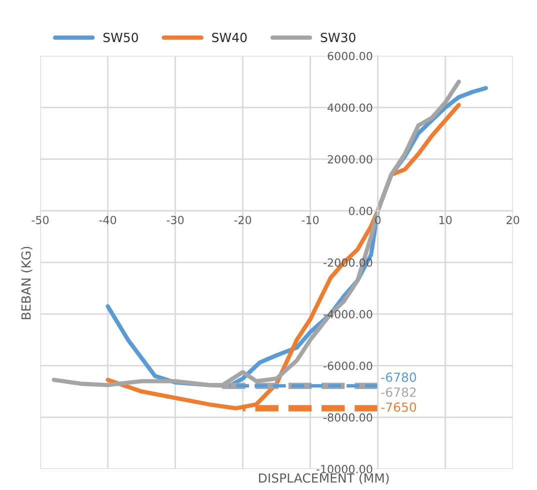 The width and height of the screenshot is (537, 490). What do you see at coordinates (243, 220) in the screenshot?
I see `x-tick-label: -20` at bounding box center [243, 220].